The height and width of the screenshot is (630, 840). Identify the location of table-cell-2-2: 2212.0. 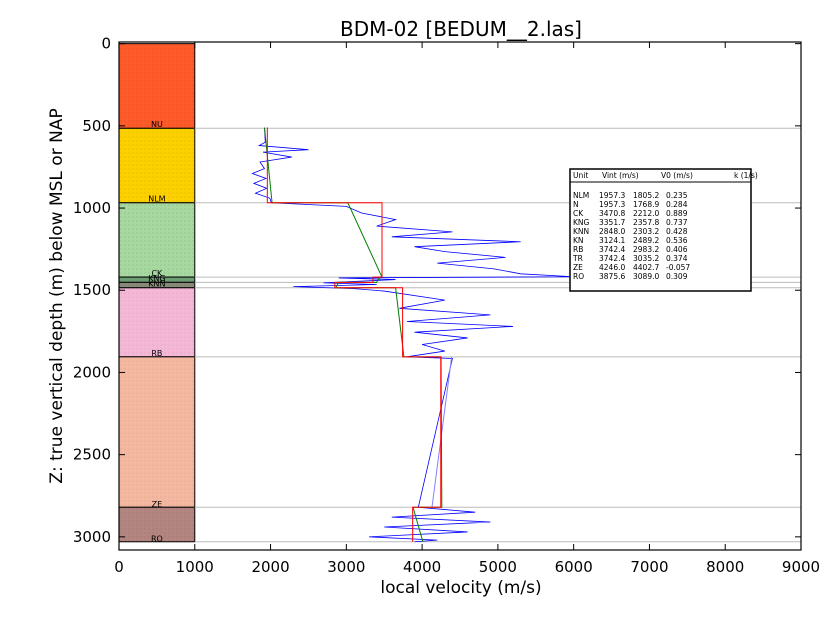
(646, 213).